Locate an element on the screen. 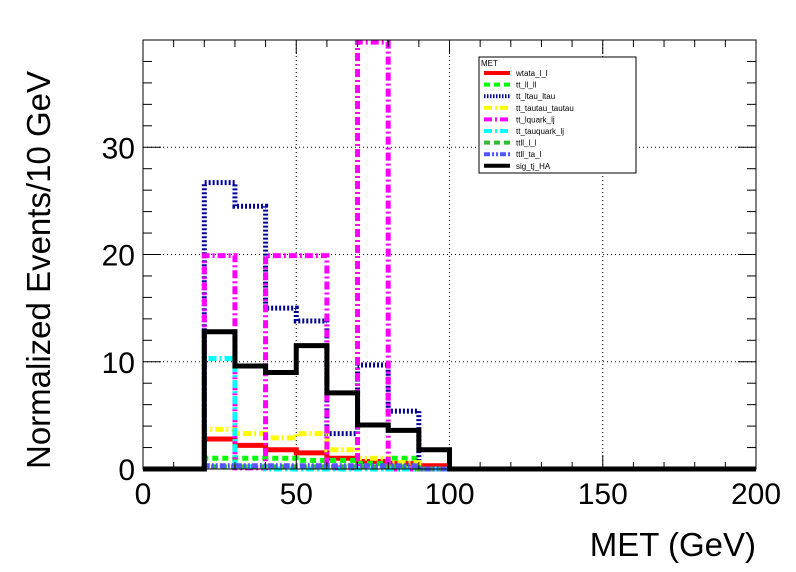 This screenshot has height=572, width=796. y-tick-label: 20 is located at coordinates (118, 256).